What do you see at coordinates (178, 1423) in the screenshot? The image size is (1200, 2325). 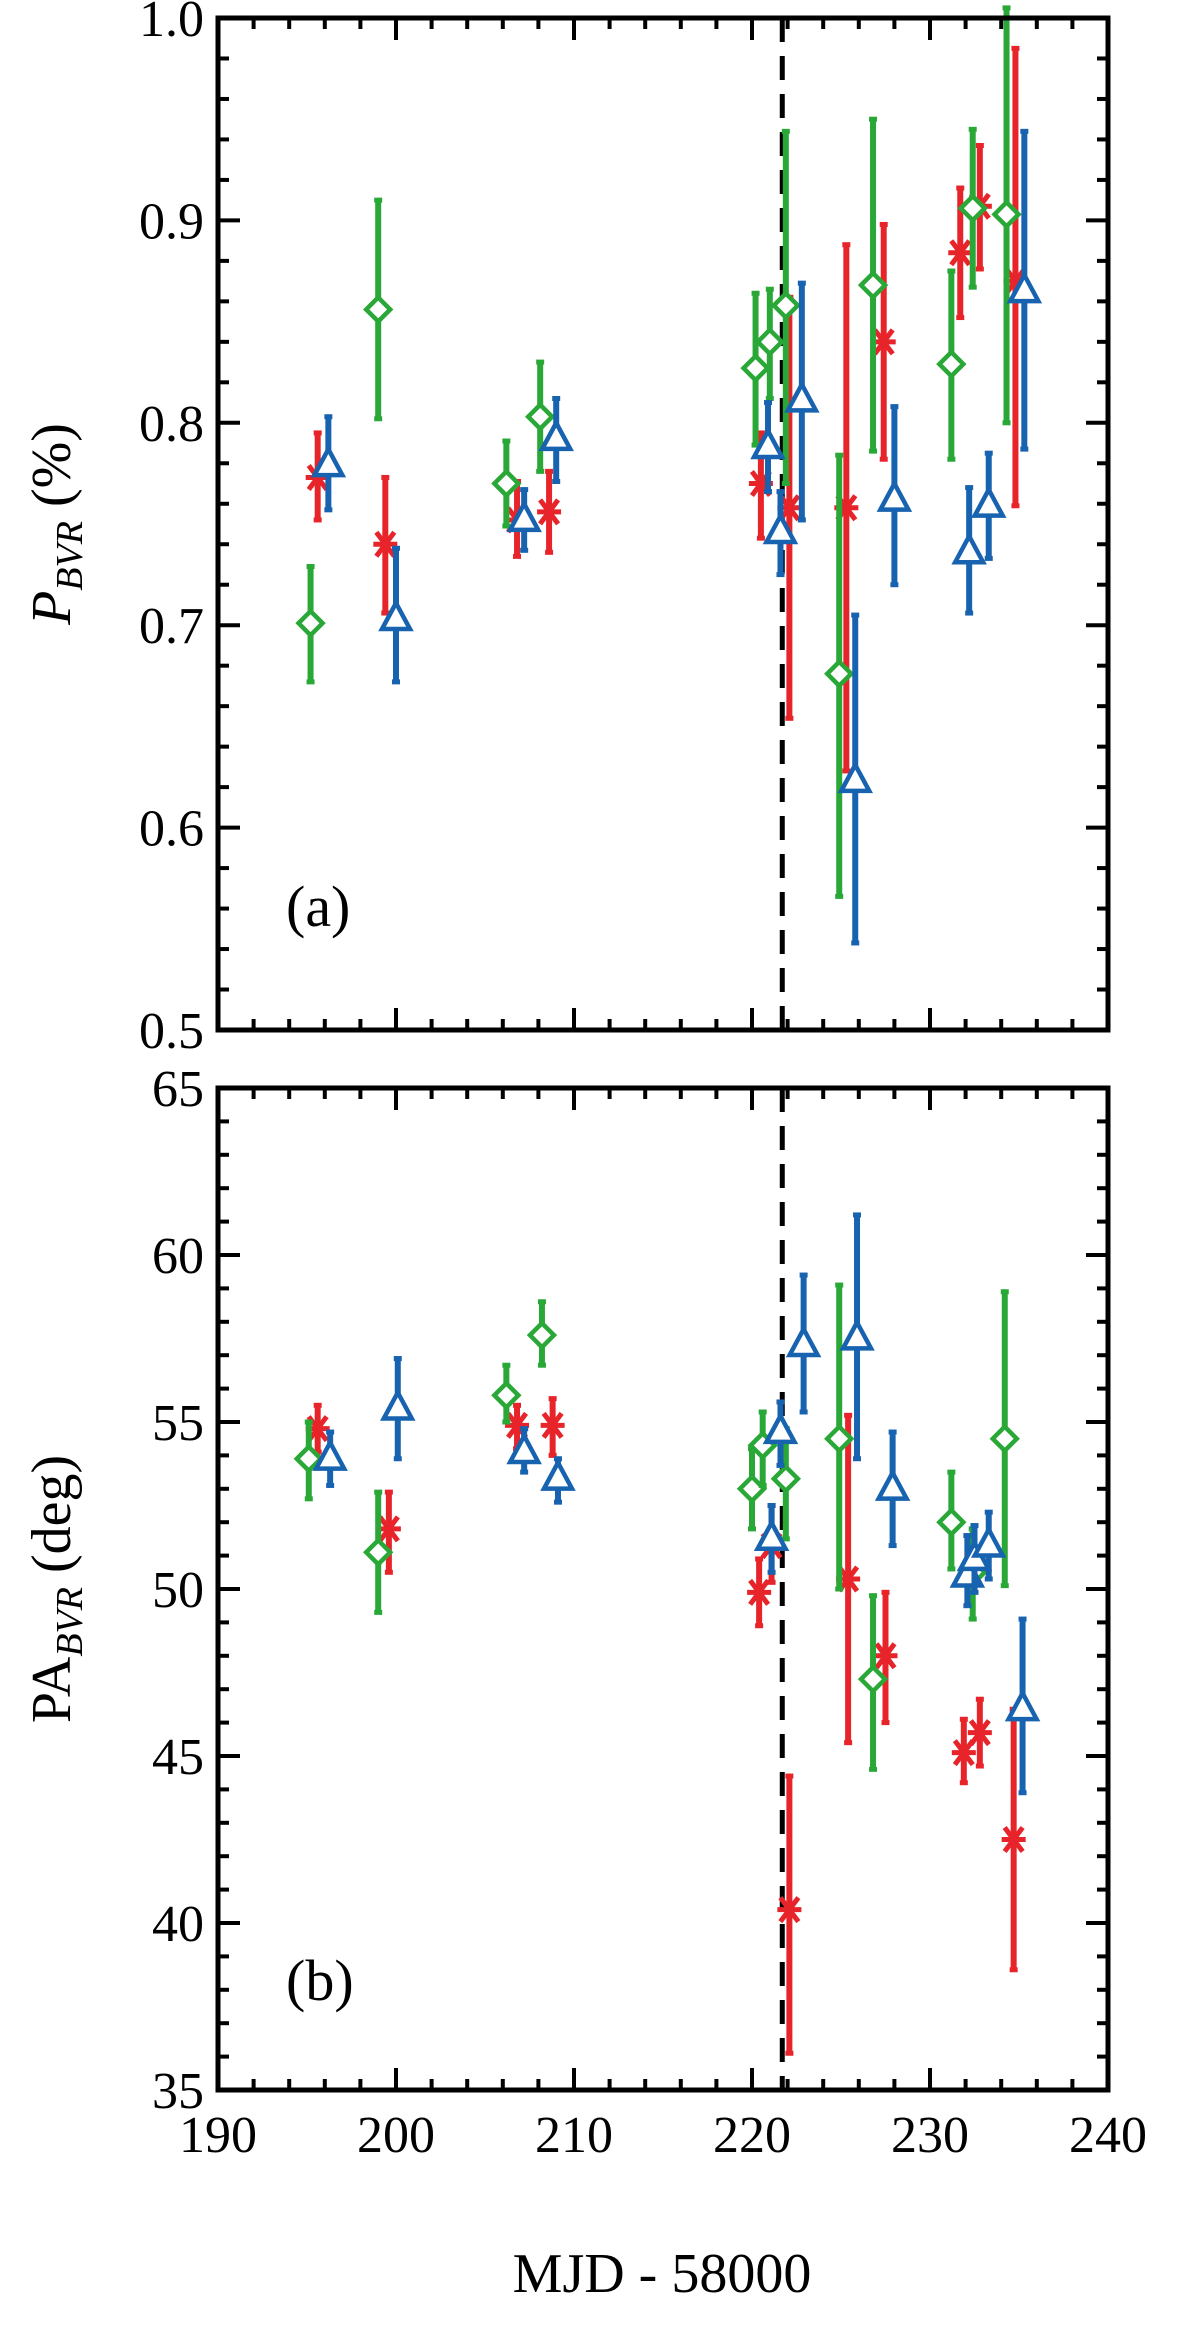 I see `y-tick-label: 55` at bounding box center [178, 1423].